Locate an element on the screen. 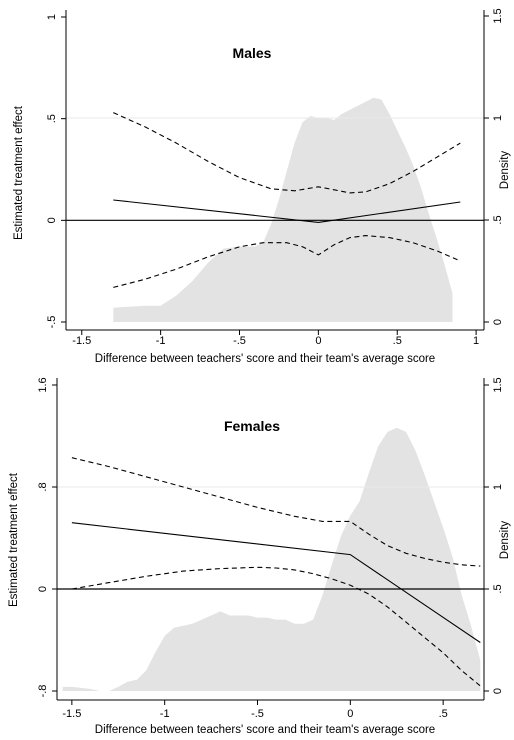 The width and height of the screenshot is (514, 740). y-tick-label: .8 is located at coordinates (43, 486).